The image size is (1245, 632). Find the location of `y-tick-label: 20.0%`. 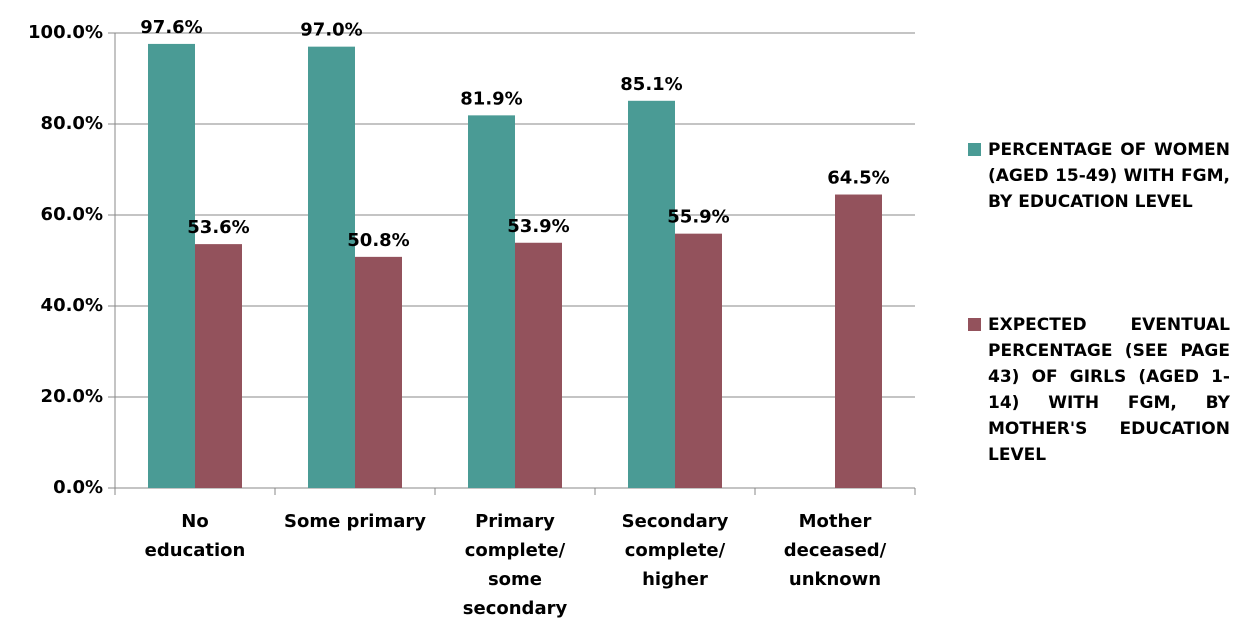

y-tick-label: 20.0% is located at coordinates (72, 396).